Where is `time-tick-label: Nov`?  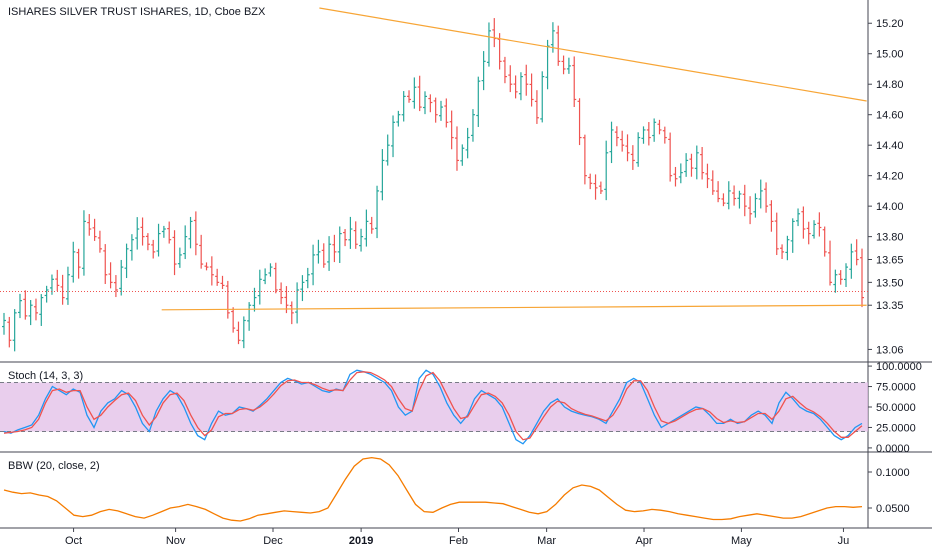 time-tick-label: Nov is located at coordinates (176, 541).